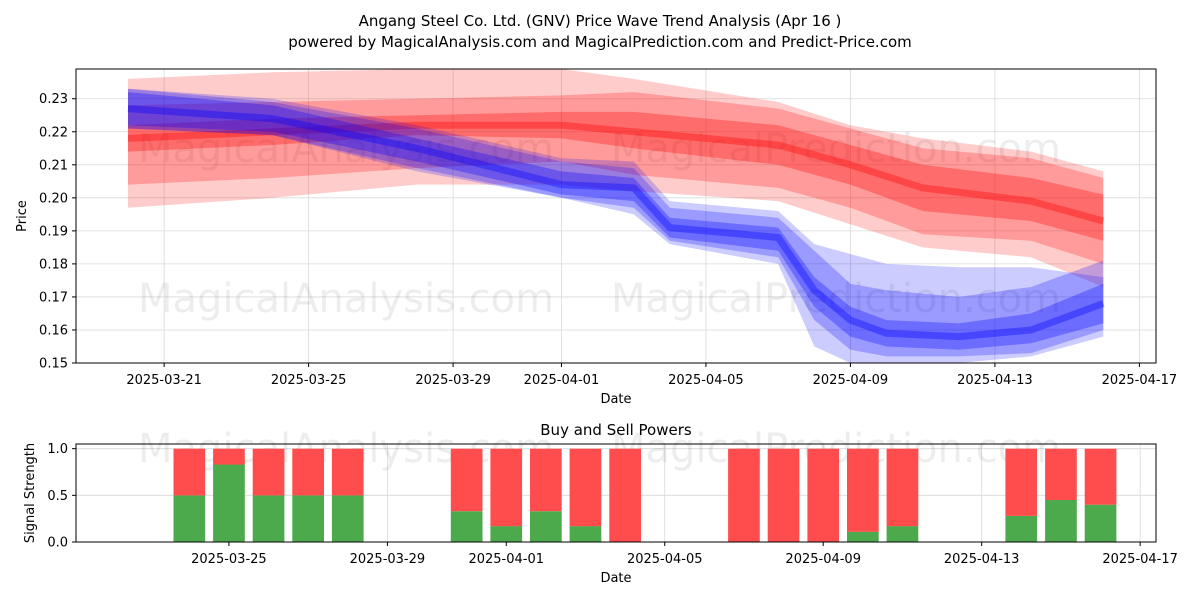 The height and width of the screenshot is (600, 1200). I want to click on power-x-tick-label: 2025-03-25, so click(229, 559).